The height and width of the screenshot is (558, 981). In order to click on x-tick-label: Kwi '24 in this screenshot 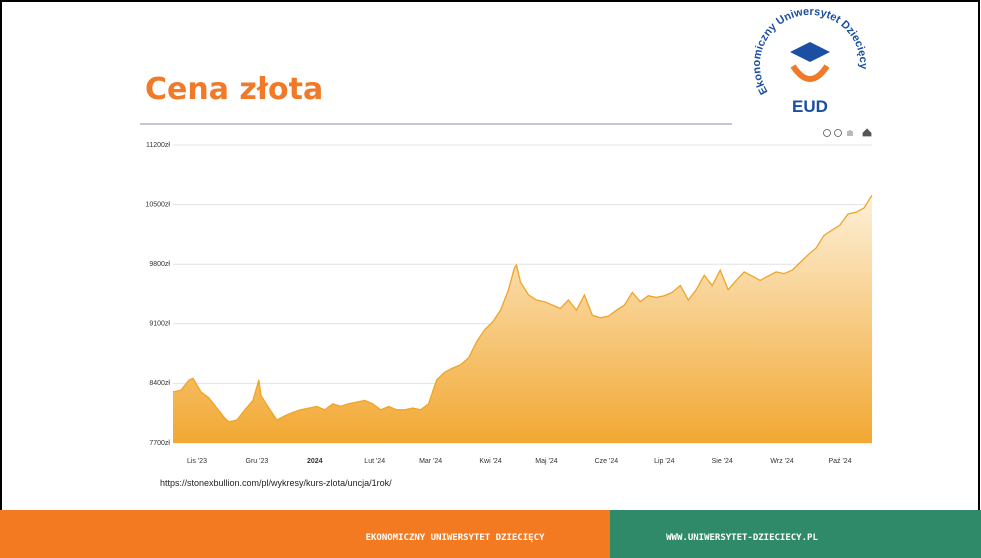, I will do `click(490, 461)`.